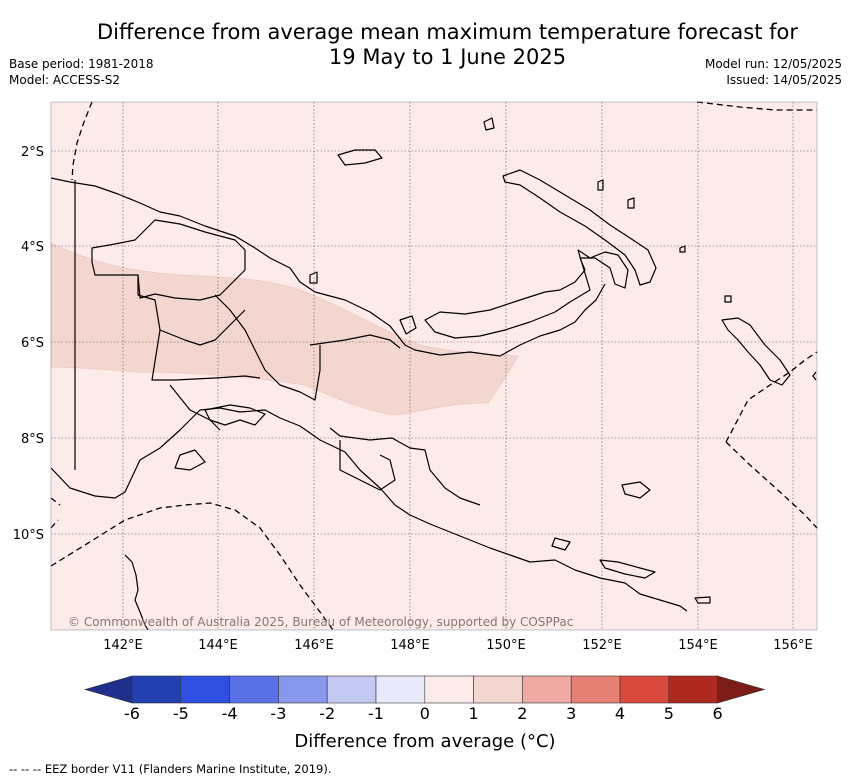  Describe the element at coordinates (278, 713) in the screenshot. I see `colorbar-tick-label: -3` at that location.